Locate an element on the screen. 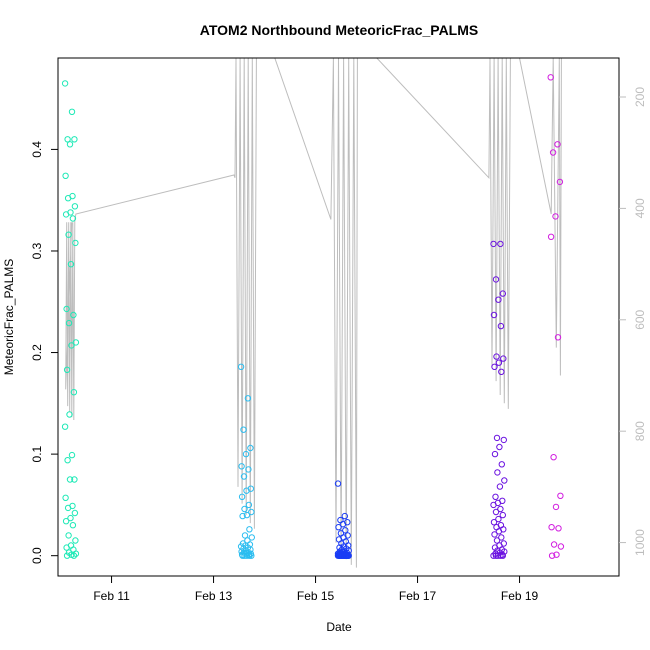 The height and width of the screenshot is (650, 650). x-tick-label: Feb 15 is located at coordinates (316, 596).